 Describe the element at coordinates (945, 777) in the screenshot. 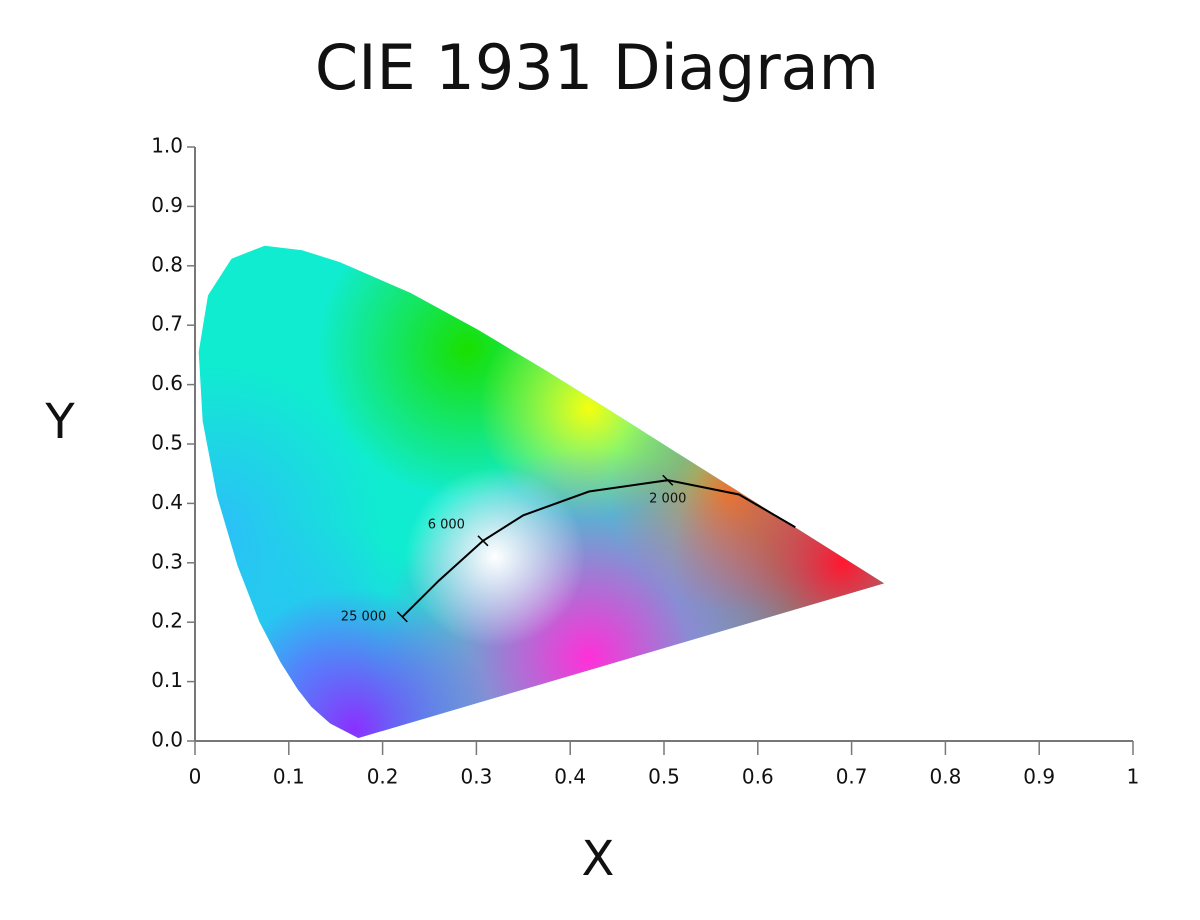

I see `x-tick-label: 0.8` at that location.